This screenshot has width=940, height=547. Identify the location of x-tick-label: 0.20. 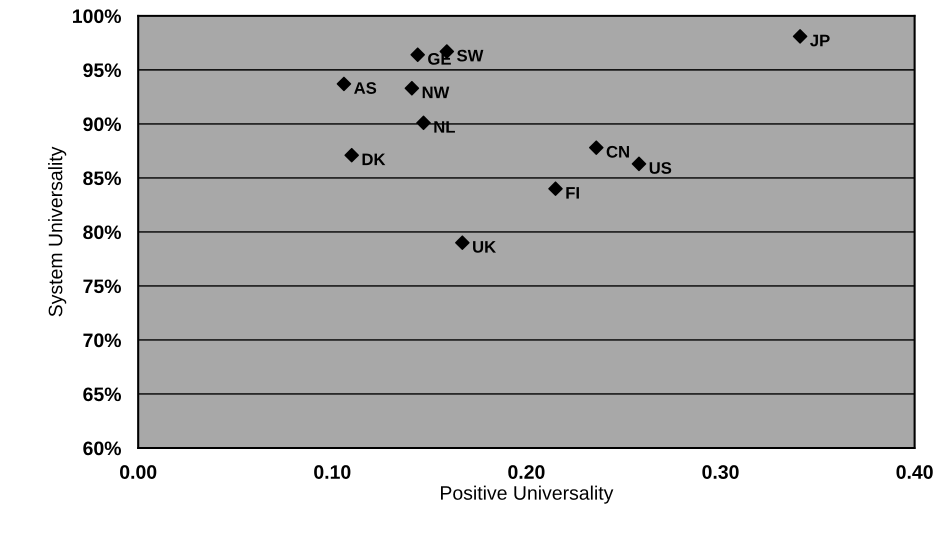
(526, 472).